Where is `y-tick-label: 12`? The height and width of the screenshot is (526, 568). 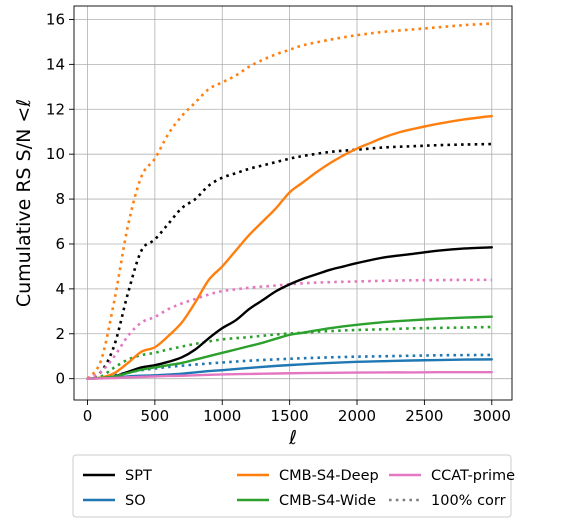
y-tick-label: 12 is located at coordinates (55, 109).